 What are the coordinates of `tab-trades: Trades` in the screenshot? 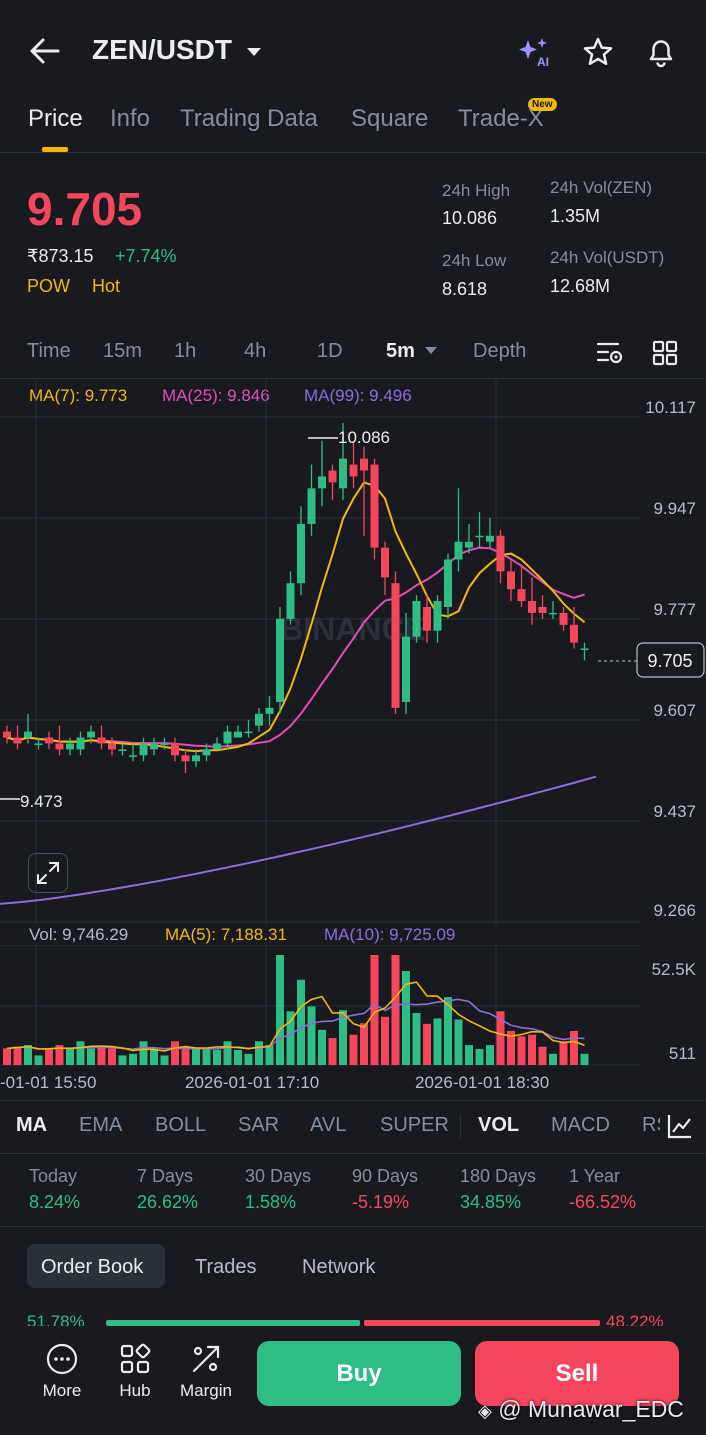 It's located at (226, 1267).